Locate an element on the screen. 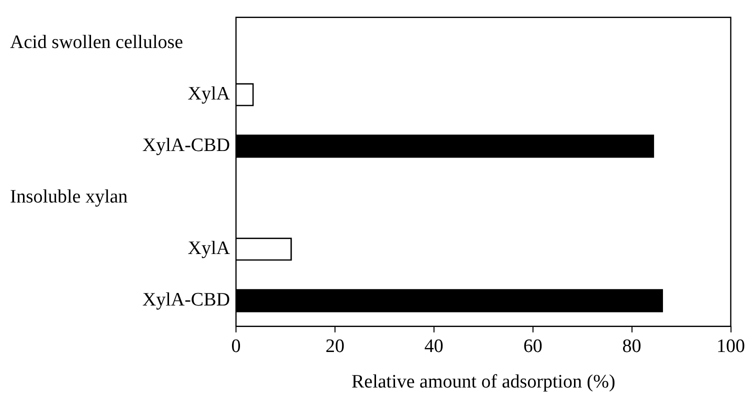 The image size is (748, 402). text: Insoluble xylan is located at coordinates (69, 197).